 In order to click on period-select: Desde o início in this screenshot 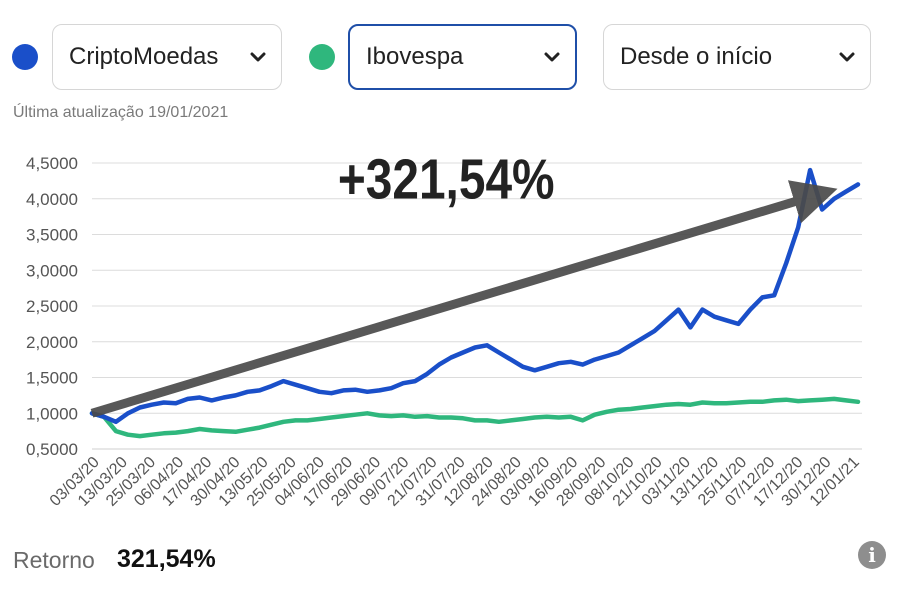, I will do `click(737, 57)`.